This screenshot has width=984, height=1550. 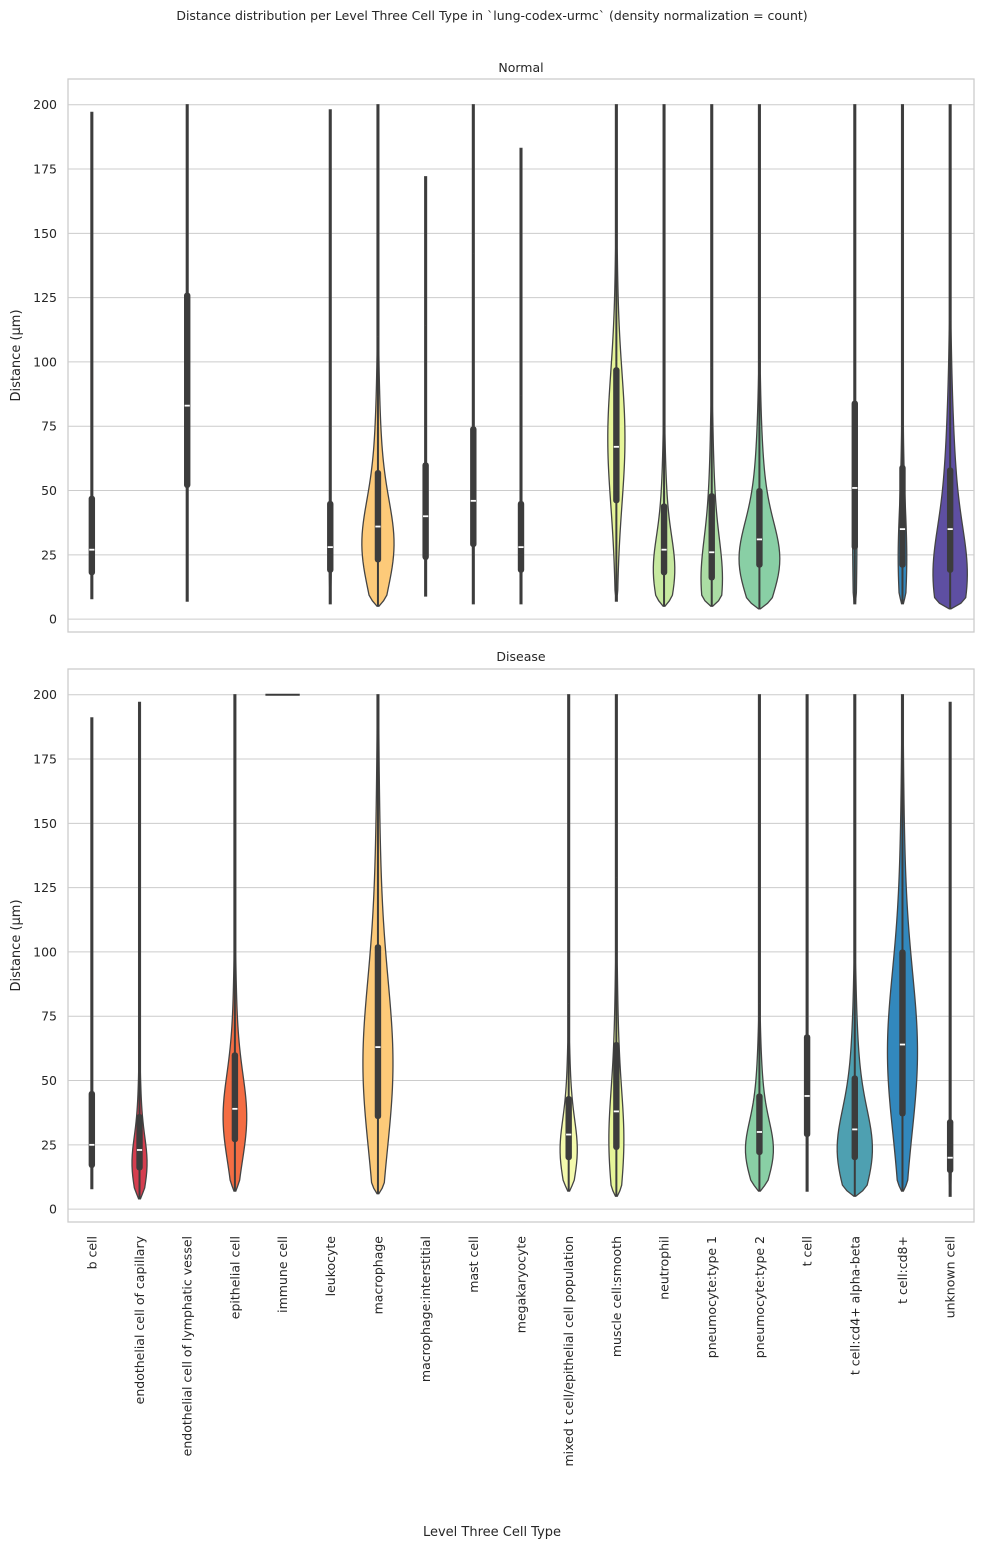 What do you see at coordinates (473, 354) in the screenshot?
I see `violin-mast-cell` at bounding box center [473, 354].